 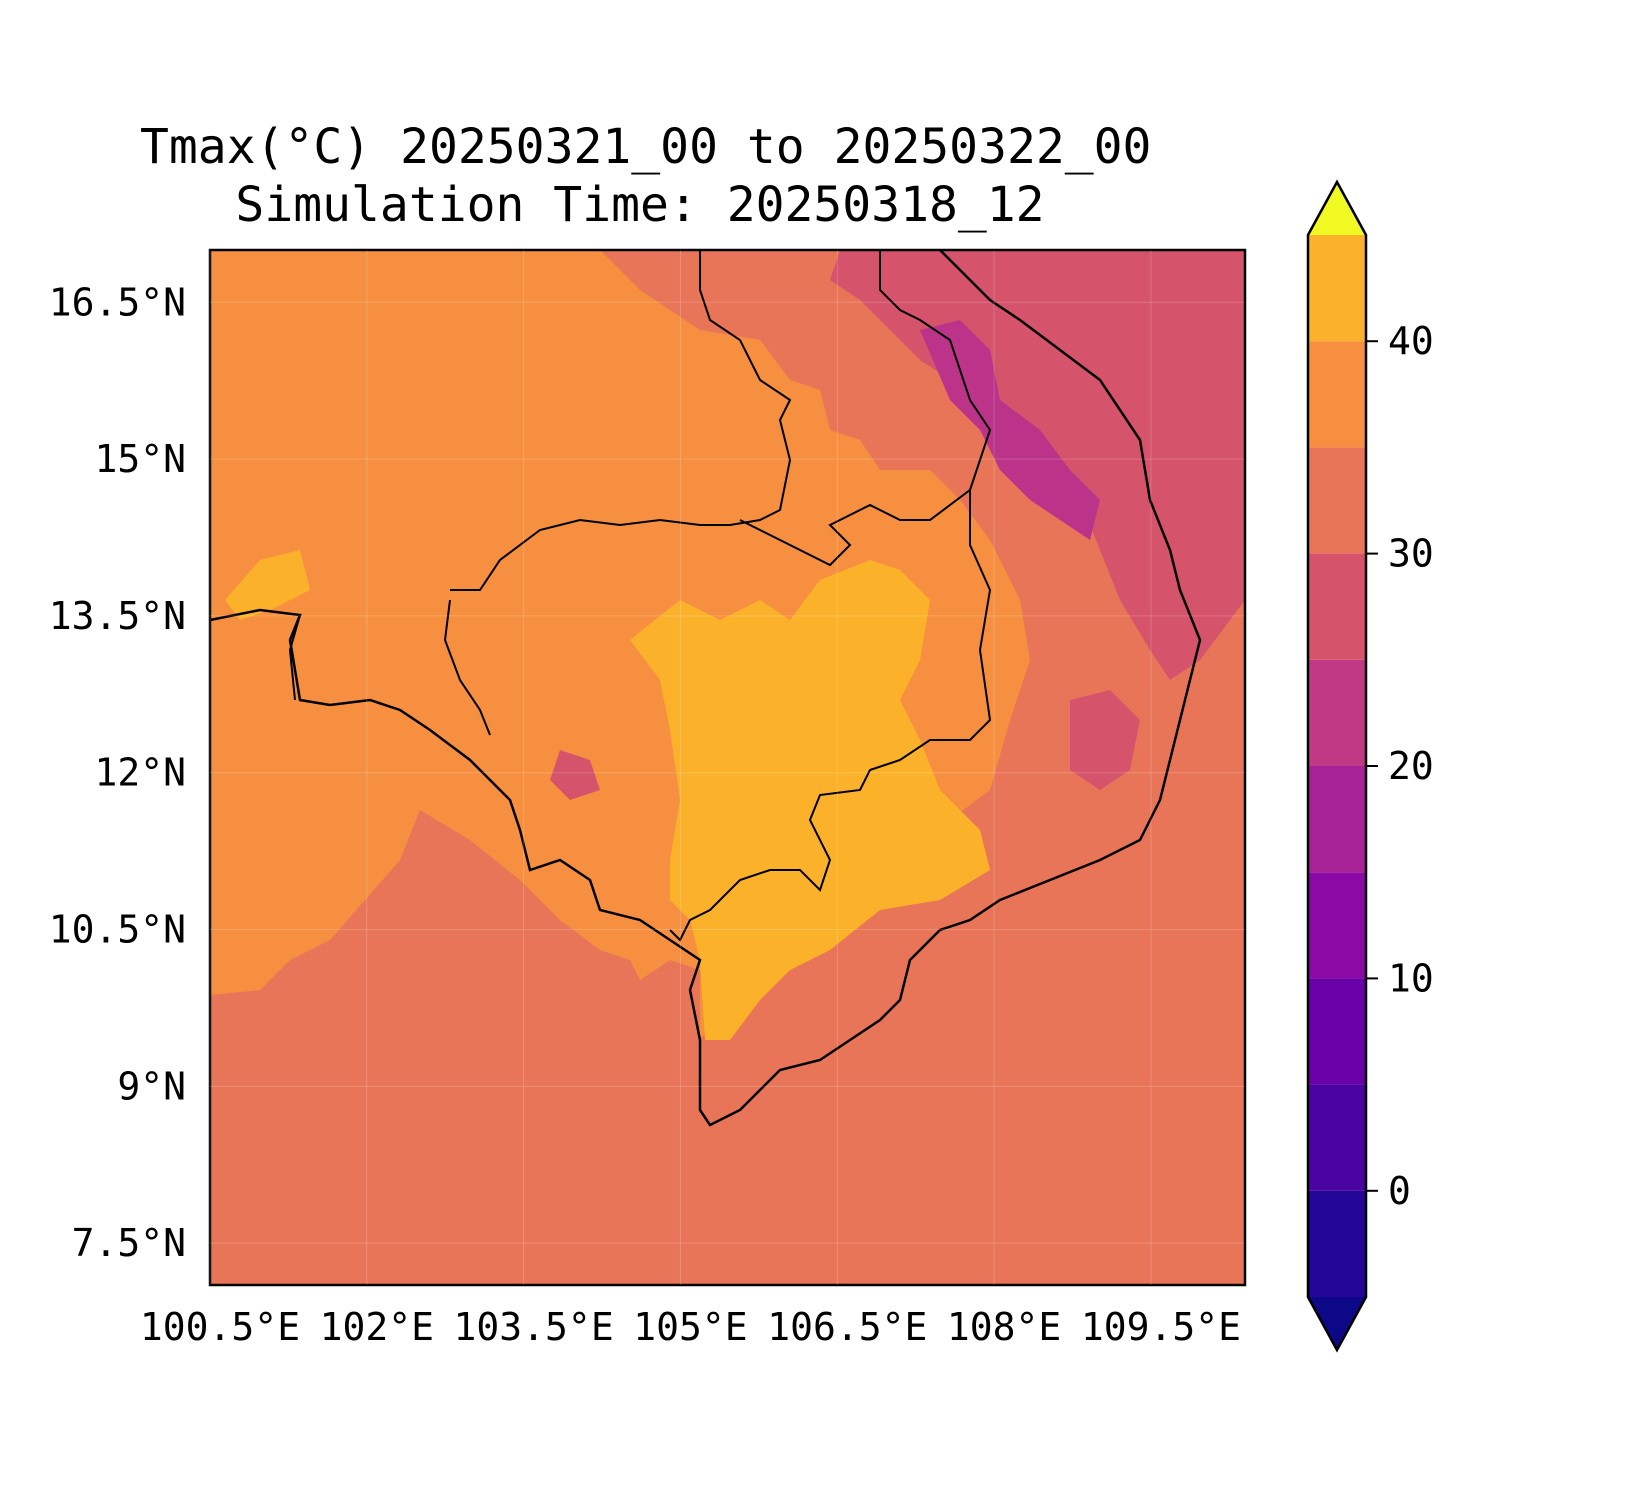 I want to click on lat-tick-label: 15°N, so click(x=140, y=459).